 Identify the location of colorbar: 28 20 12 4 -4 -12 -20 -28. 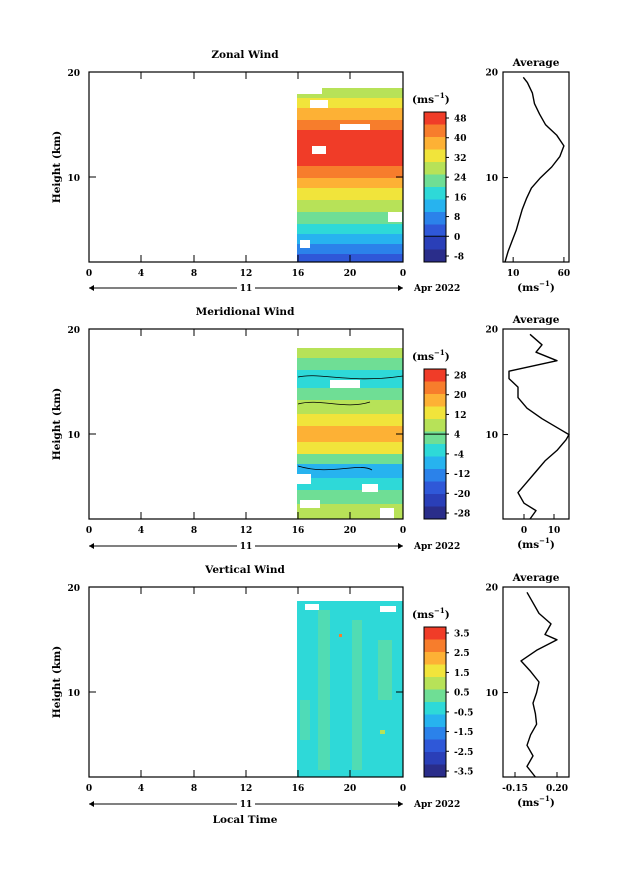
(446, 444).